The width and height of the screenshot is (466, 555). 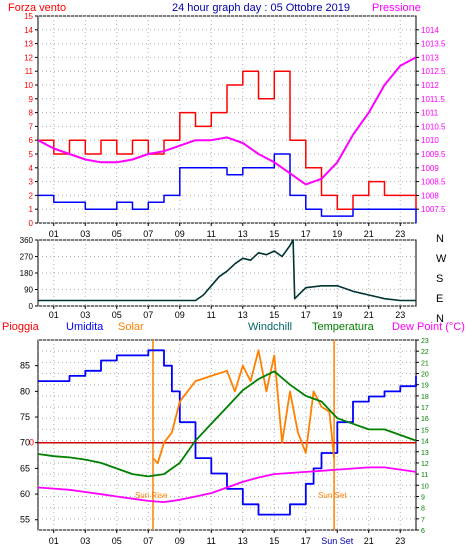 I want to click on pressure-tick-label: 1013, so click(x=430, y=57).